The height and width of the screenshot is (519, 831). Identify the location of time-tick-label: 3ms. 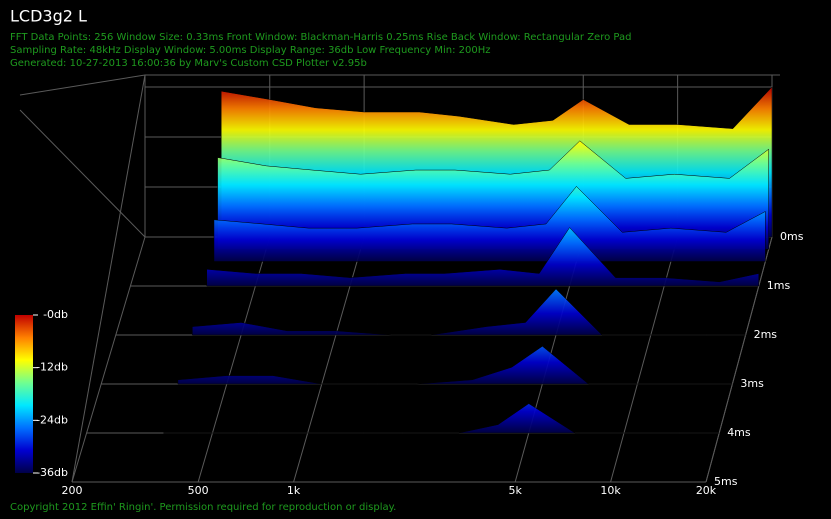
(752, 383).